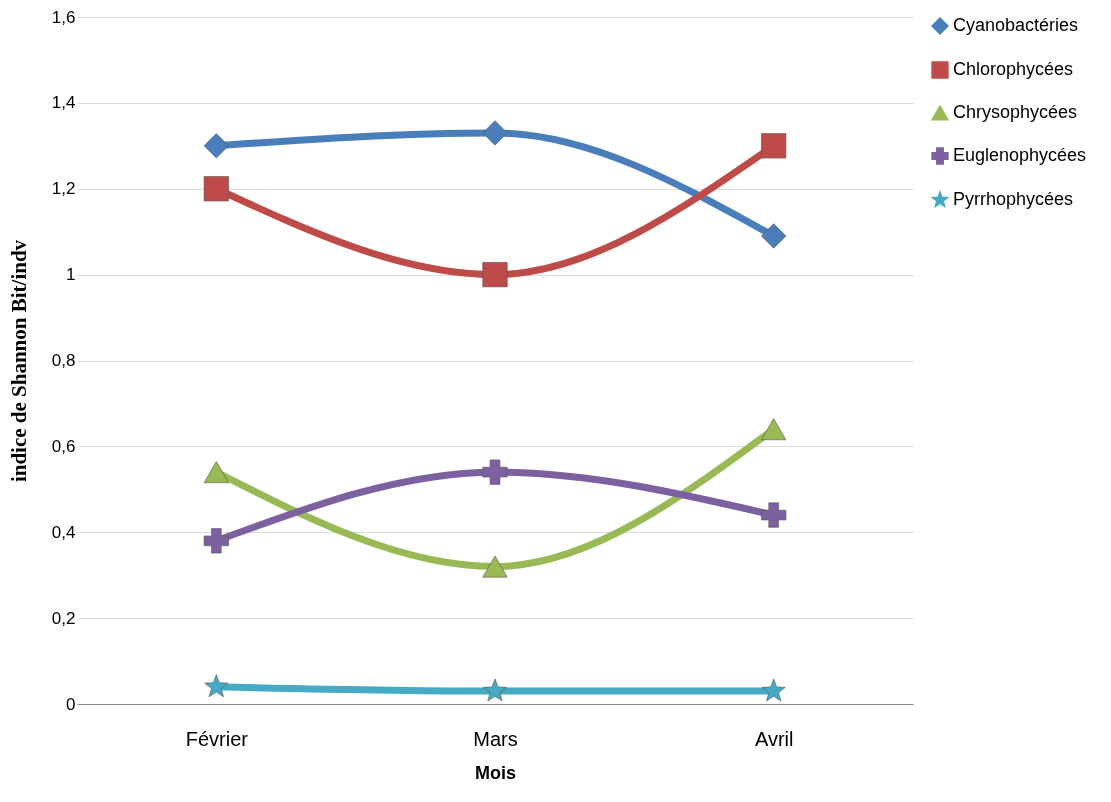 The width and height of the screenshot is (1111, 802). I want to click on y-tick-label: 1,2, so click(63, 189).